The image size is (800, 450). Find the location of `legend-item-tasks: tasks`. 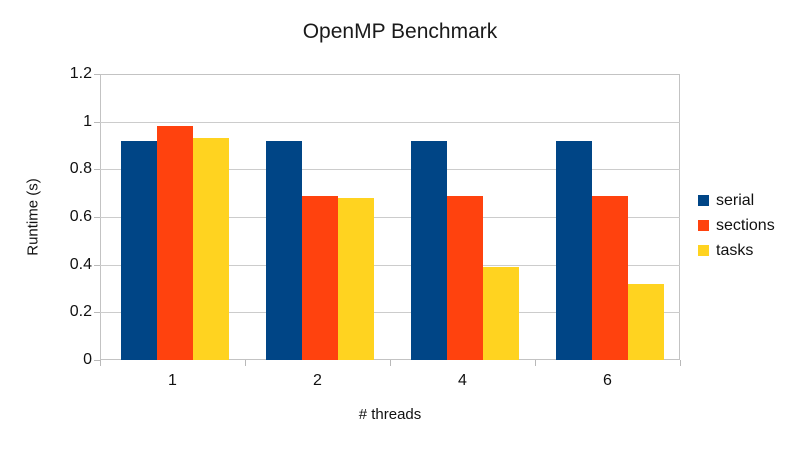

legend-item-tasks: tasks is located at coordinates (736, 250).